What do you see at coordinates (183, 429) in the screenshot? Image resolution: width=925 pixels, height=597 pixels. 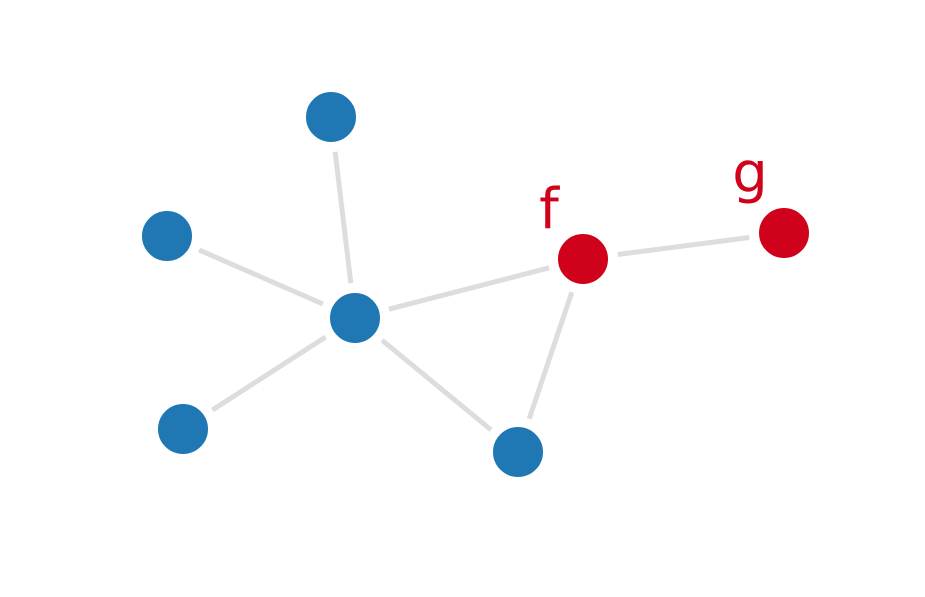 I see `node-bottom-left` at bounding box center [183, 429].